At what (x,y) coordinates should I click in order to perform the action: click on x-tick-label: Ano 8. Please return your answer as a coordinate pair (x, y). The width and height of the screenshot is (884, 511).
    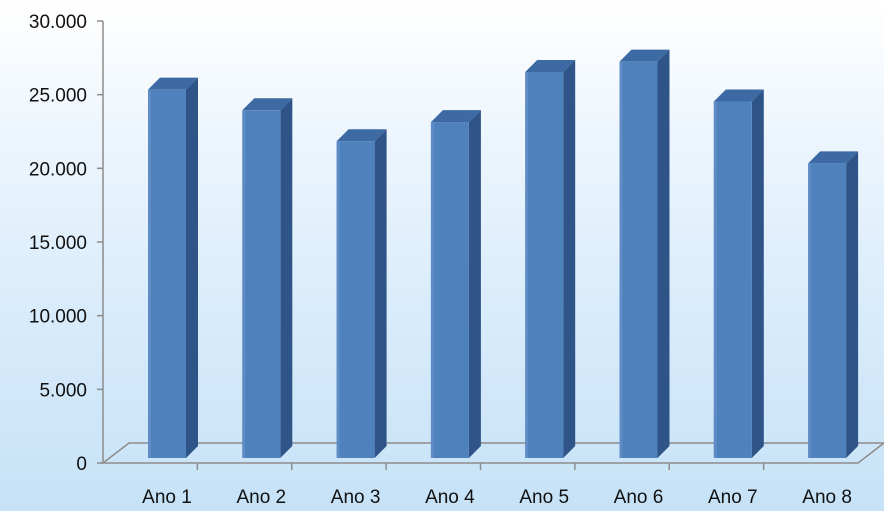
    Looking at the image, I should click on (827, 497).